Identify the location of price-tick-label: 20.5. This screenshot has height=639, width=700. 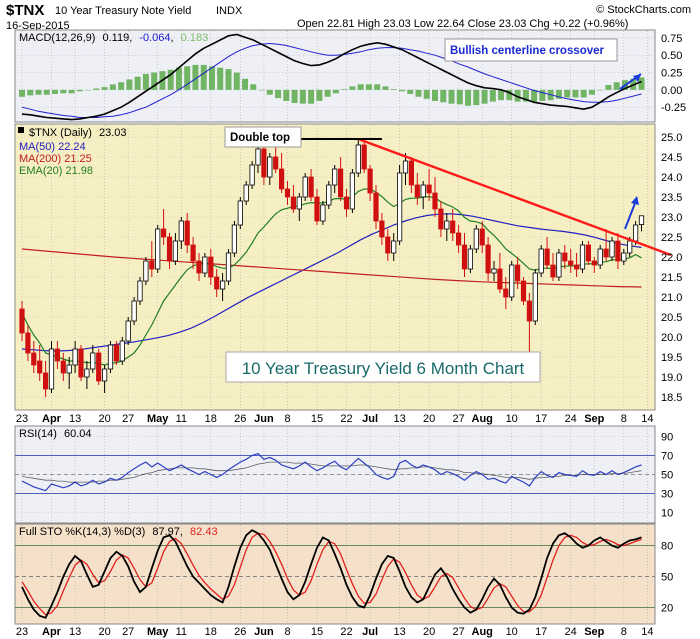
(671, 318).